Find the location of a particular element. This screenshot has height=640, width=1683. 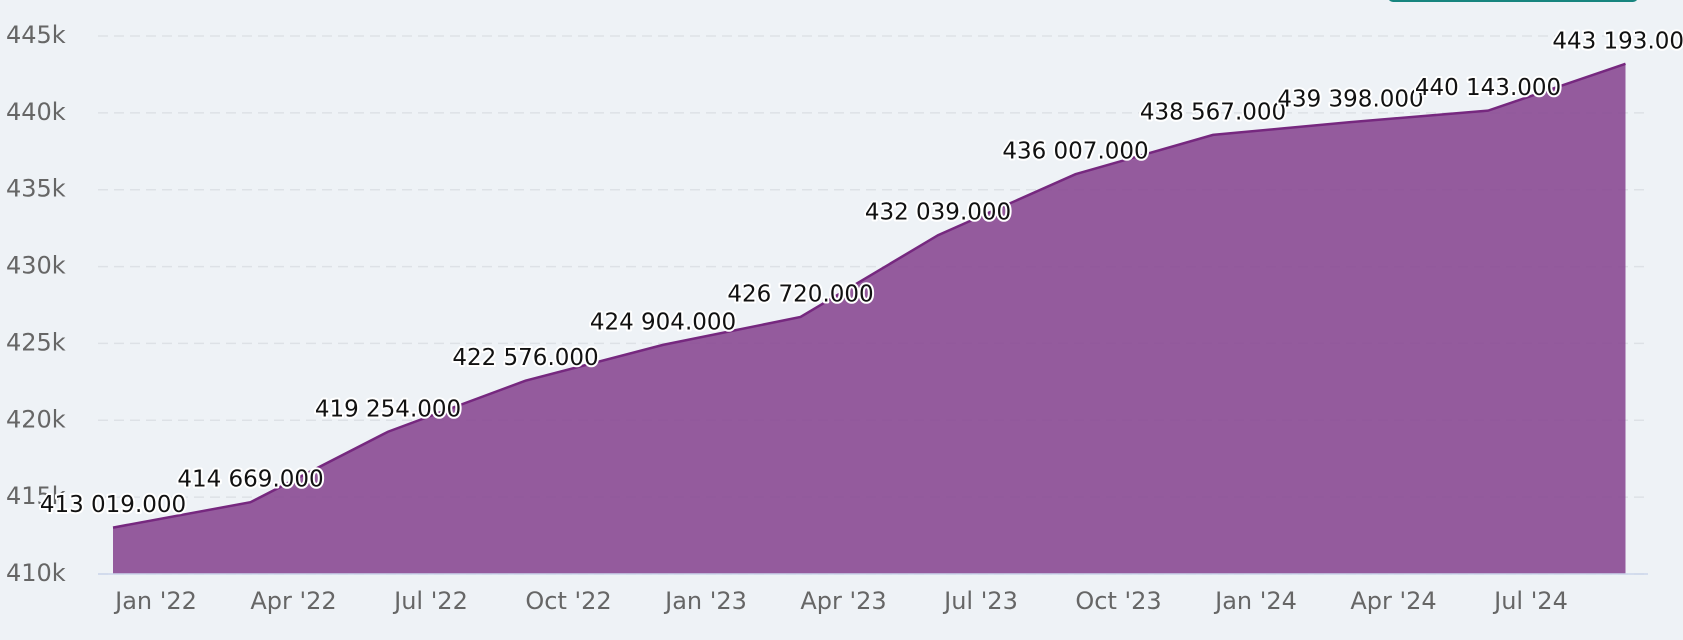

x-tick-label: Jul '23 is located at coordinates (980, 601).